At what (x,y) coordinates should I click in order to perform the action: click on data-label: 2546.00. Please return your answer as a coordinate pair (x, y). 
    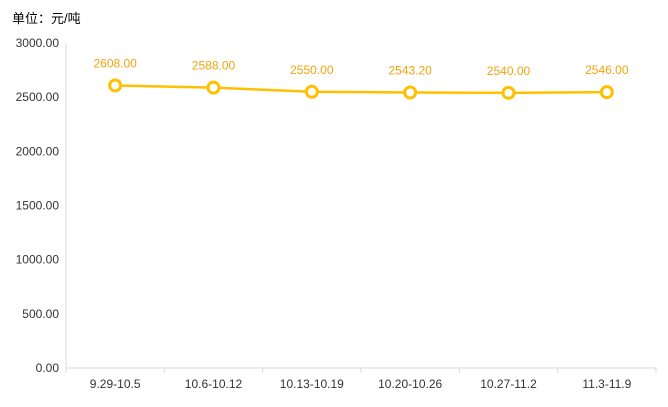
    Looking at the image, I should click on (607, 70).